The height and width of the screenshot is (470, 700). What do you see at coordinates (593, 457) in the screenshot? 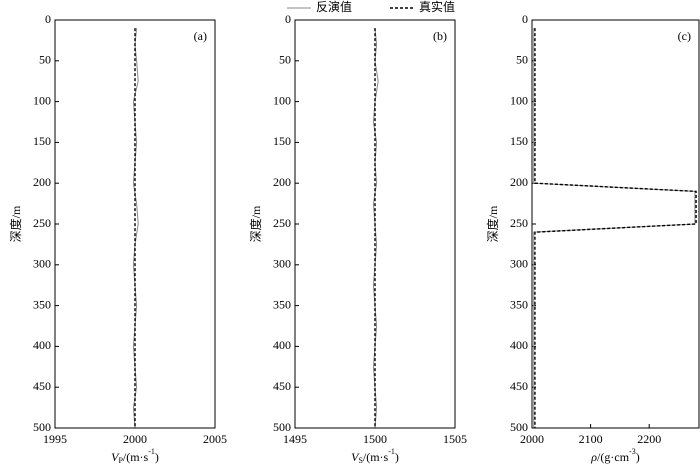
I see `x-label-part: ρ` at bounding box center [593, 457].